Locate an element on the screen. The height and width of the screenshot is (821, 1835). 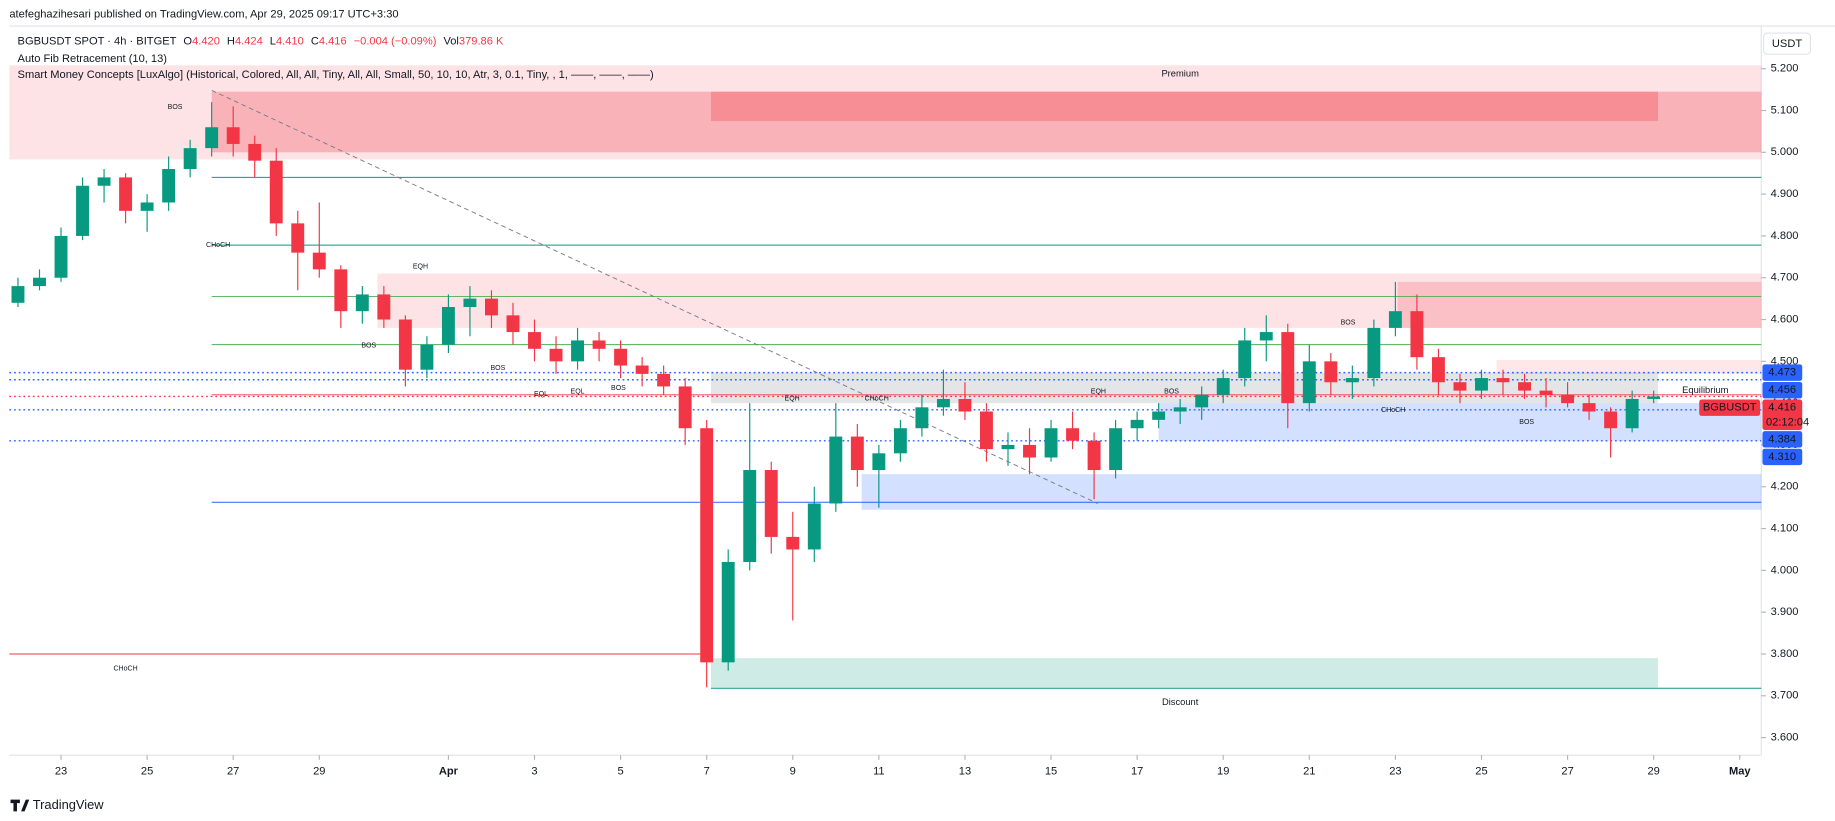
symbol-tag-label: BGBUSDT is located at coordinates (1730, 408).